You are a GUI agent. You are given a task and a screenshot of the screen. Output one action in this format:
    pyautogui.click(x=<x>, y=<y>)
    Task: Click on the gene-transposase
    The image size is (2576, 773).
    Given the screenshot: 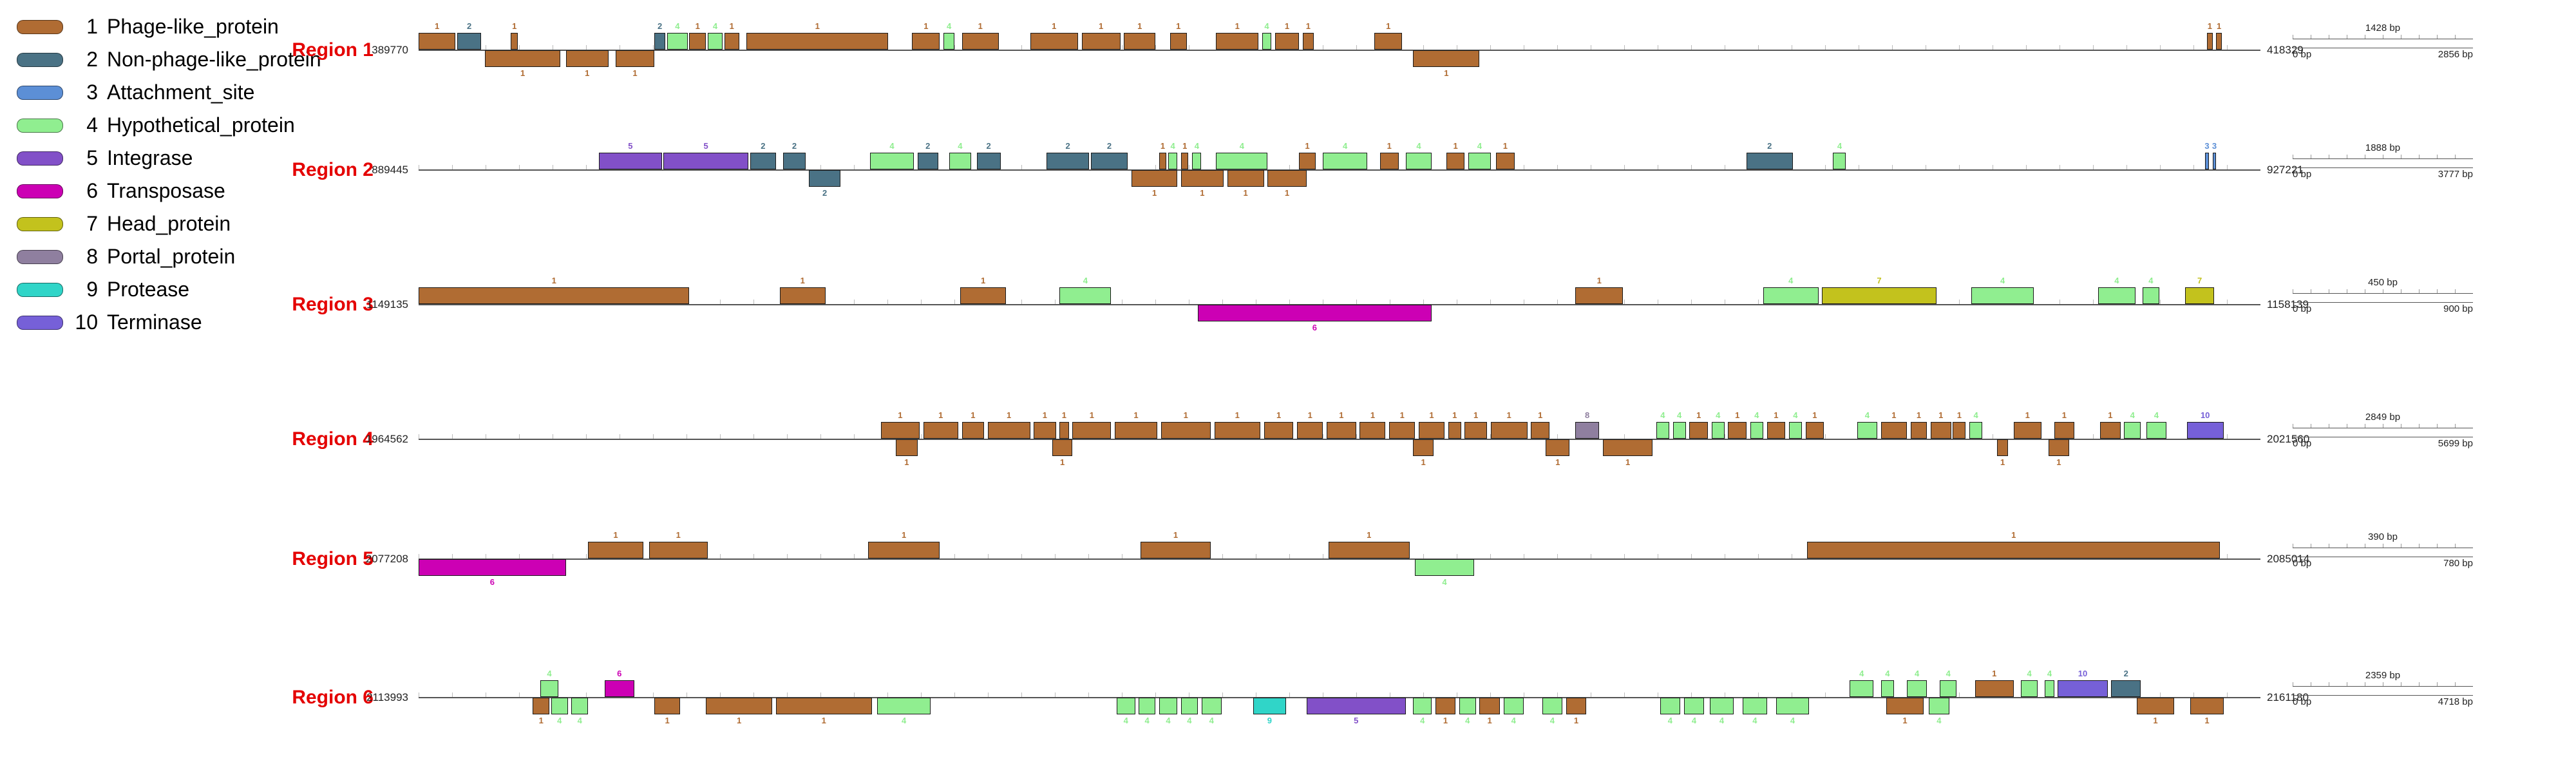 What is the action you would take?
    pyautogui.click(x=1315, y=313)
    